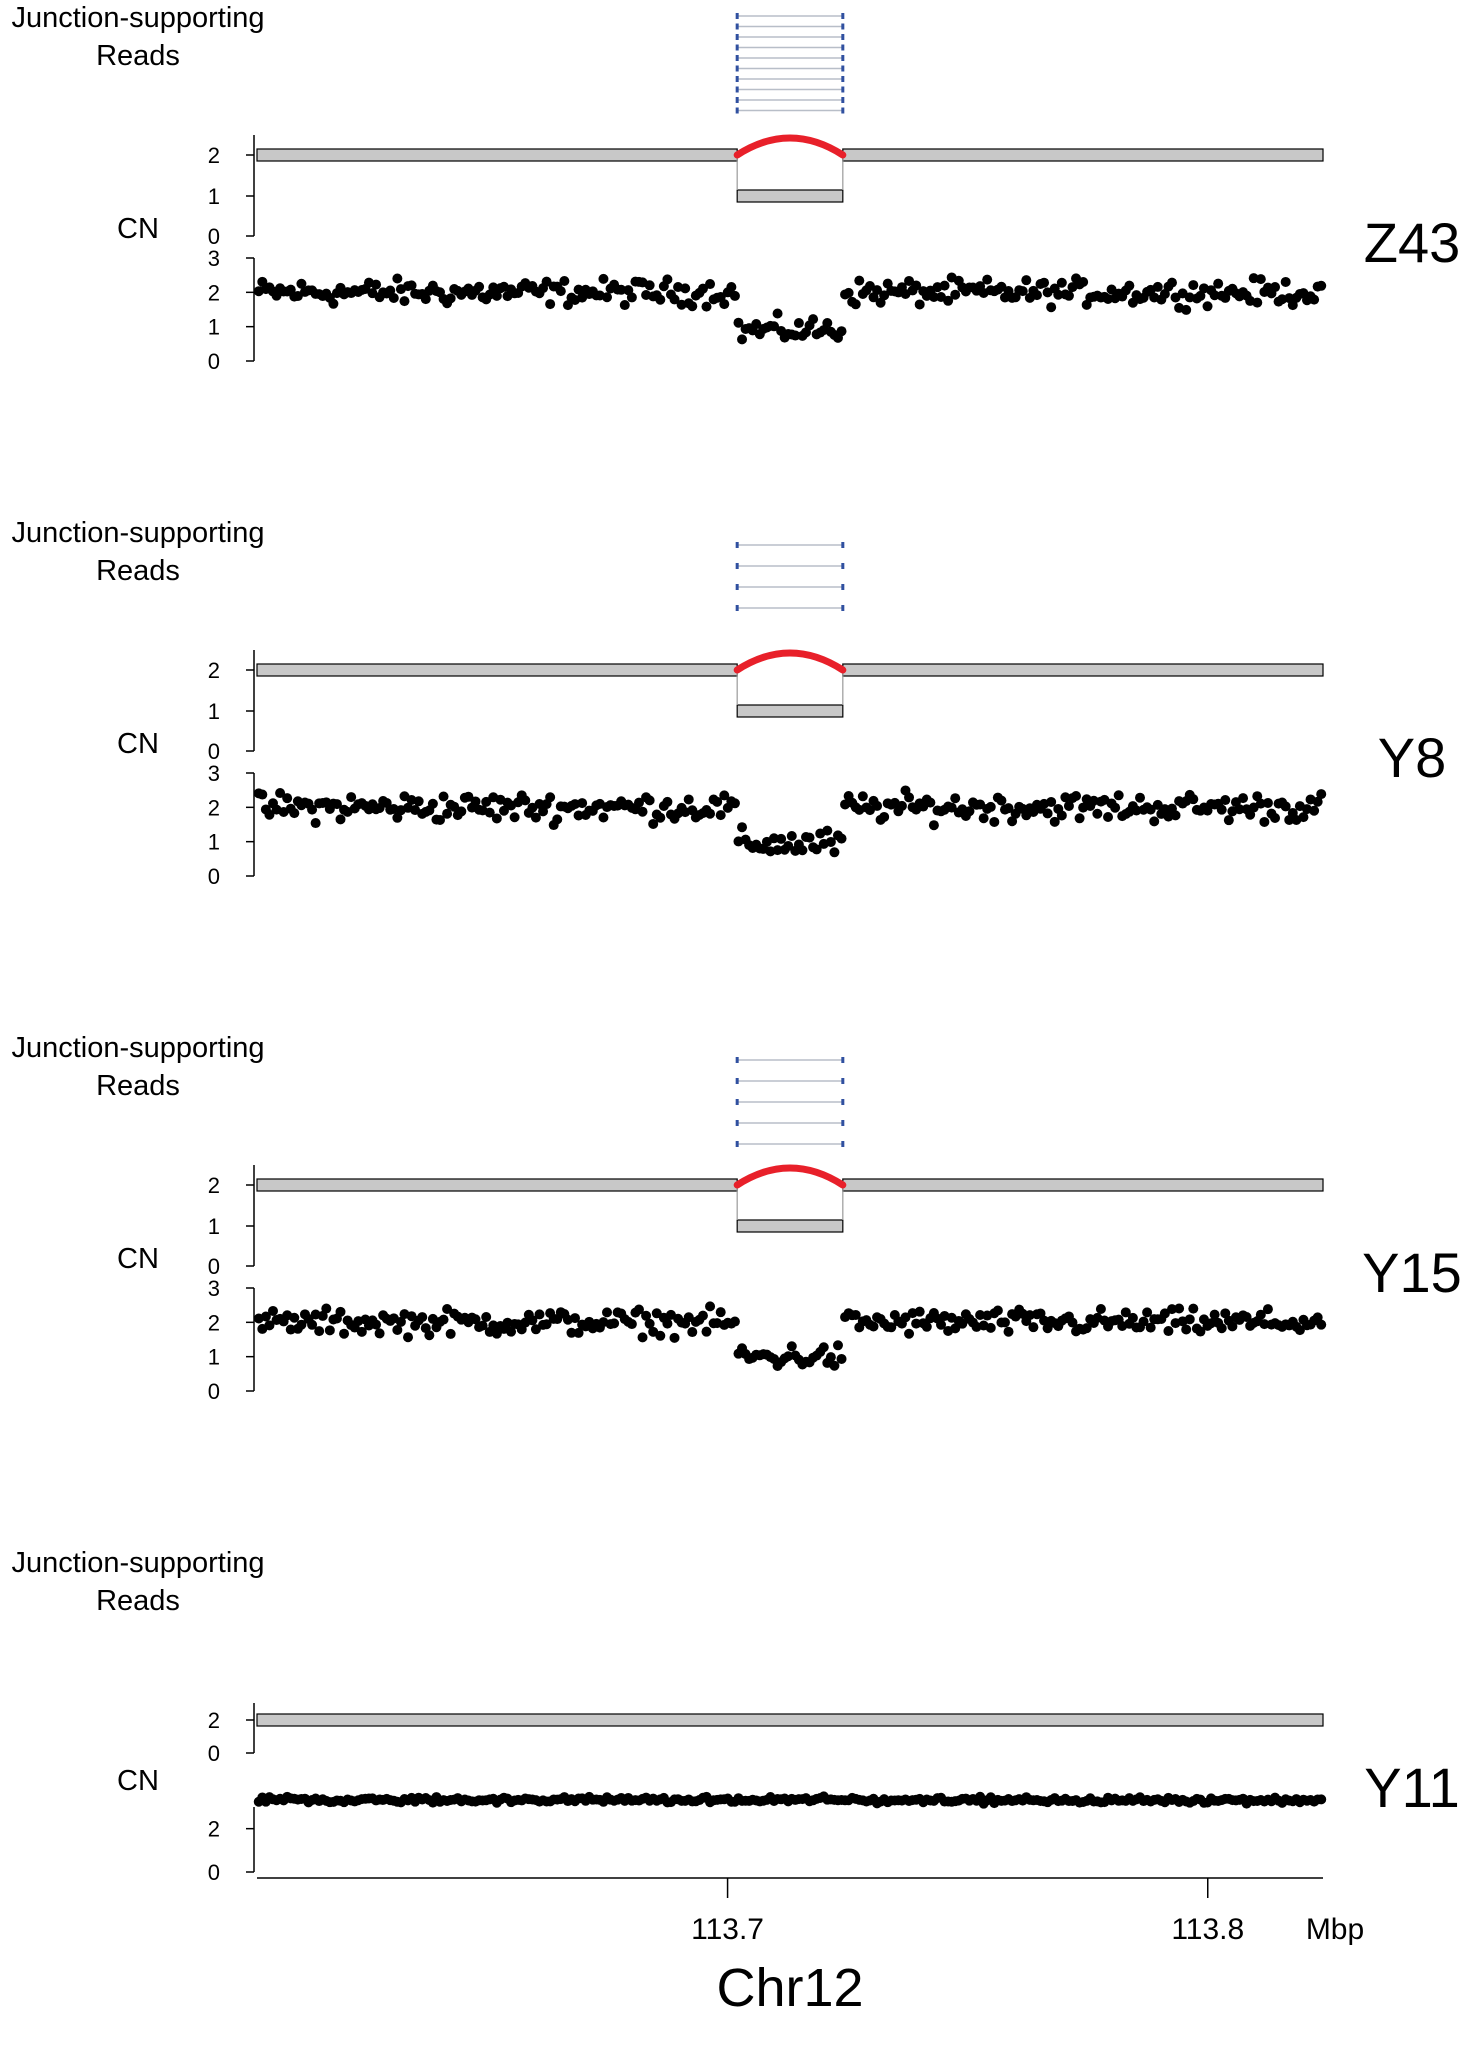 The height and width of the screenshot is (2046, 1470). I want to click on deletion-arc, so click(790, 661).